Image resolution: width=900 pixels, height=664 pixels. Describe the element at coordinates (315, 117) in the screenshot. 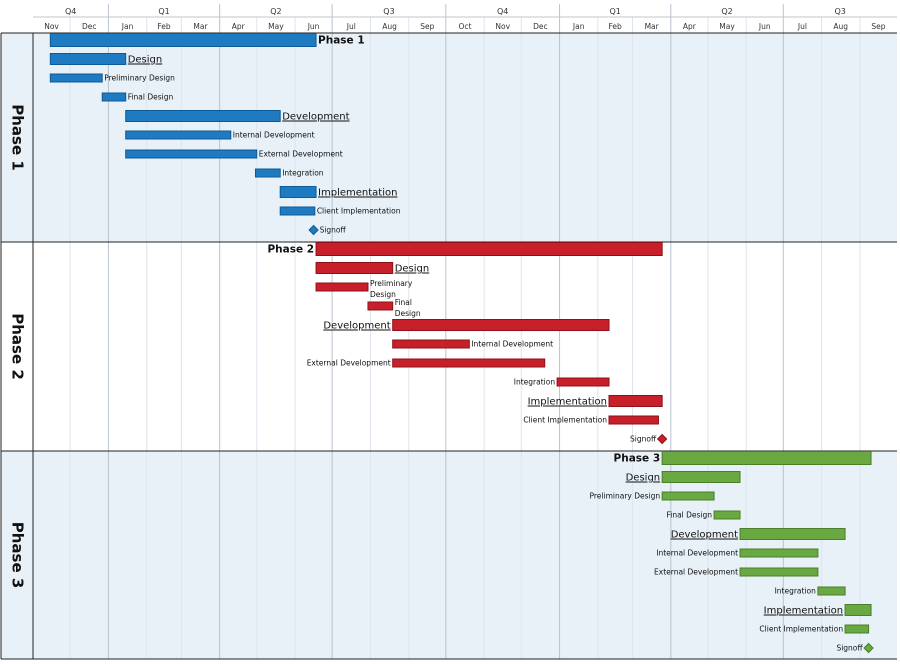

I see `phase-1-development-label: Development` at that location.